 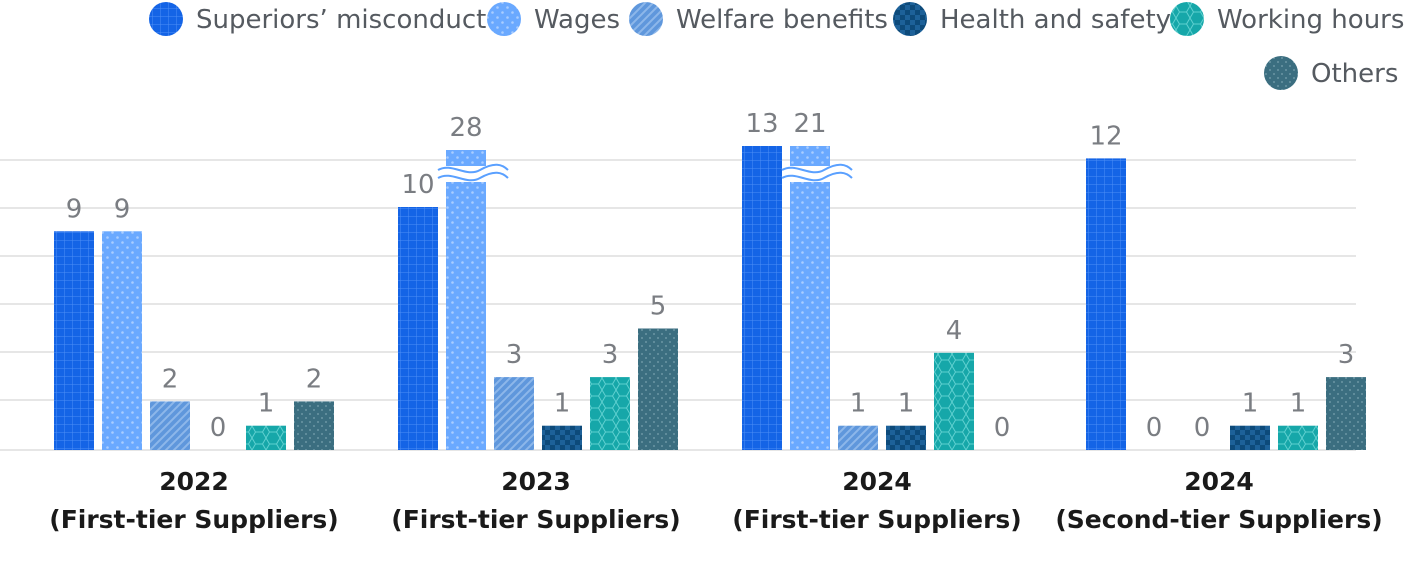 What do you see at coordinates (1310, 20) in the screenshot?
I see `legend-label: Working hours` at bounding box center [1310, 20].